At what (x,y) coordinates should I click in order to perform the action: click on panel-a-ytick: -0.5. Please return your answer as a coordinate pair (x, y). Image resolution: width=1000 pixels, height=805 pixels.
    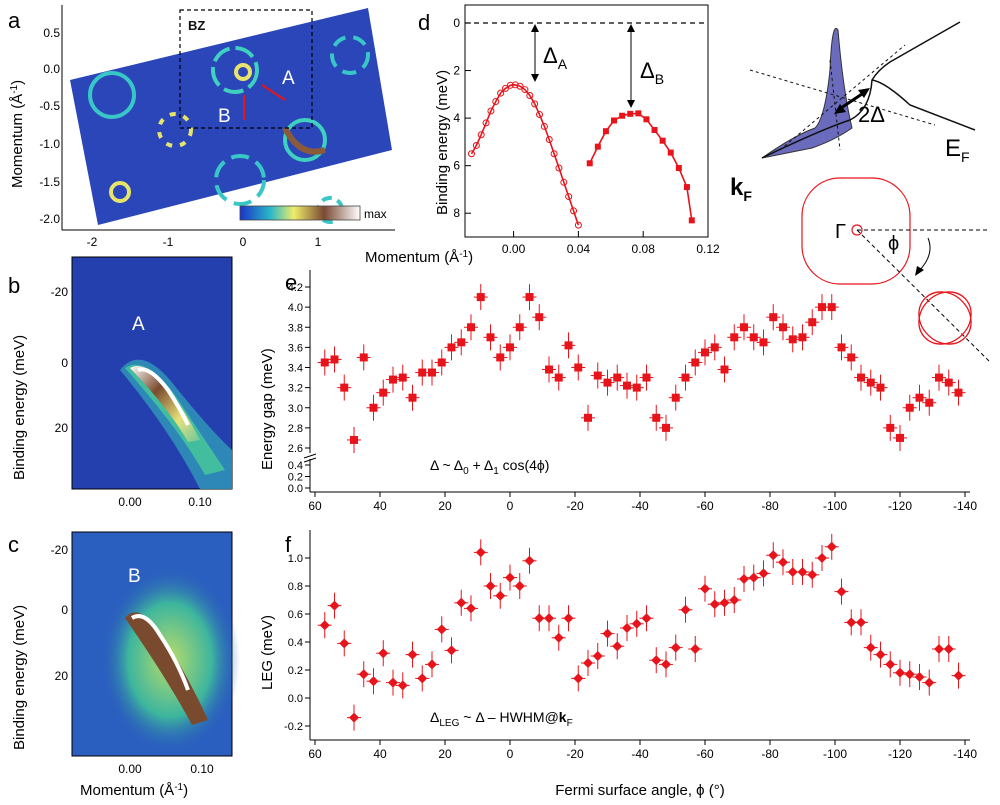
    Looking at the image, I should click on (49, 106).